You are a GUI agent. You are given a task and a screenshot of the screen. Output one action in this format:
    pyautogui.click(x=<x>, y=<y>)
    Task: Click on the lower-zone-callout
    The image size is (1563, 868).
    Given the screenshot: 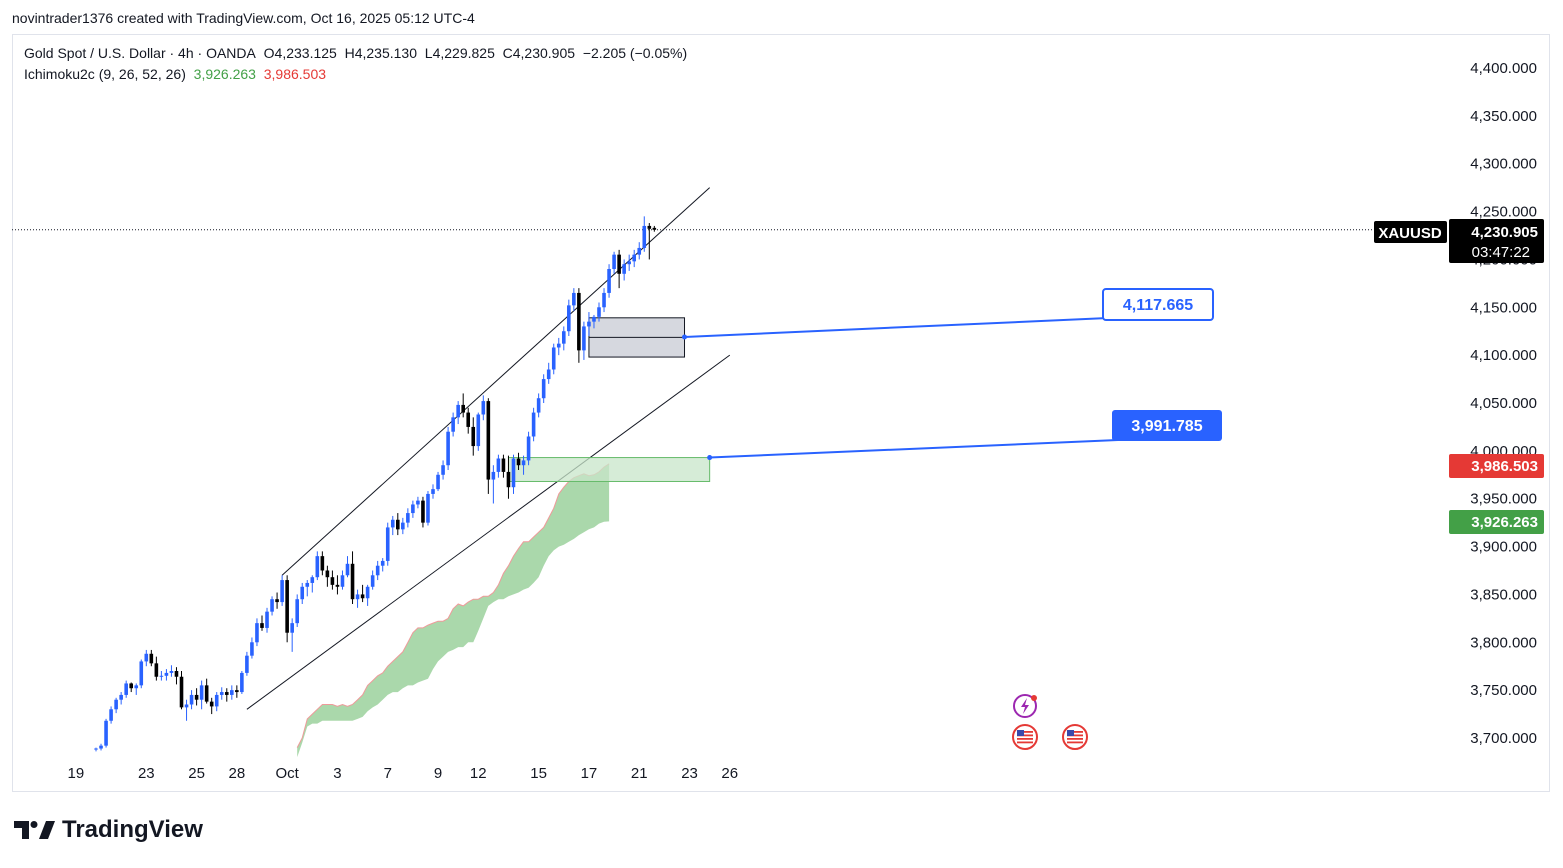 What is the action you would take?
    pyautogui.click(x=1167, y=425)
    